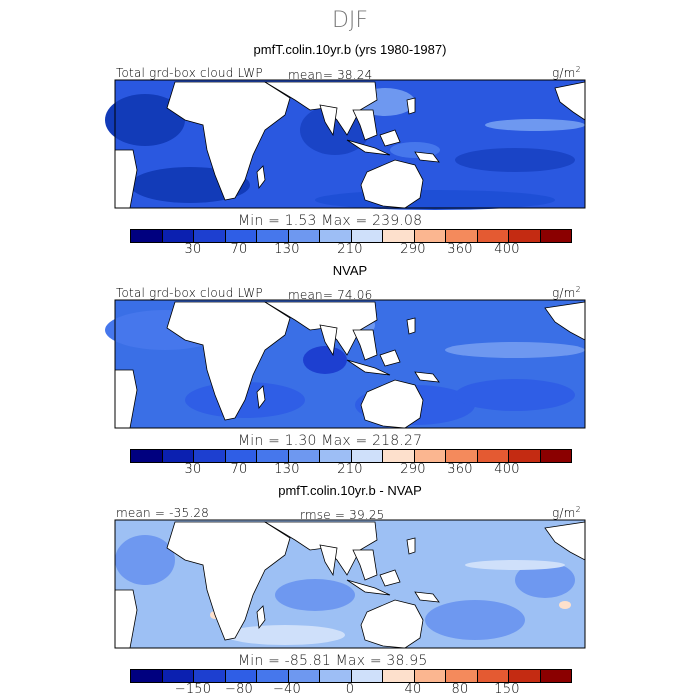  I want to click on panel3-mean-label: mean = -35.28, so click(162, 513).